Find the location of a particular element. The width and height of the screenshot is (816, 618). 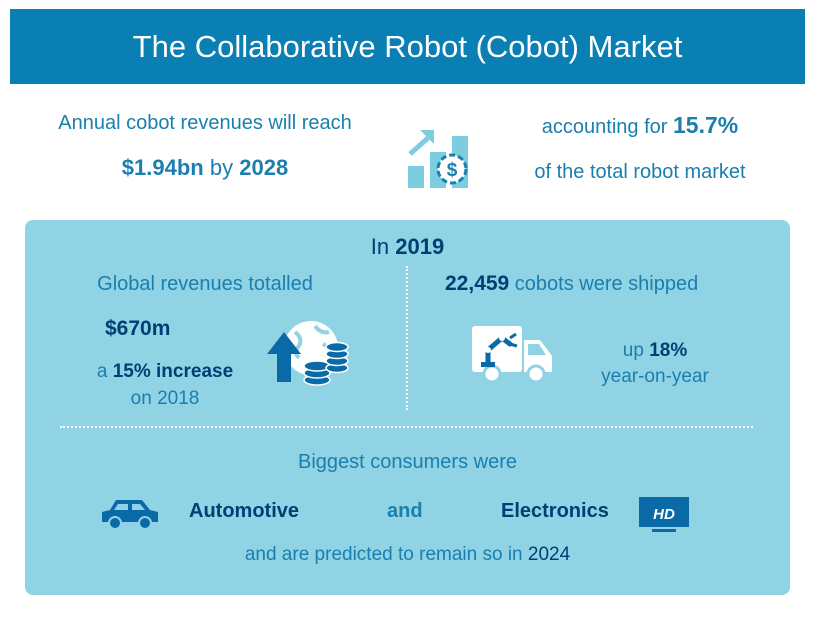

shipments-count: 22,459 is located at coordinates (477, 283).